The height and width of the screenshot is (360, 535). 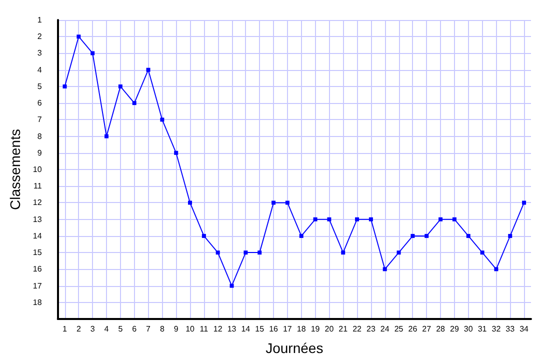 I want to click on x-tick-label: 30, so click(x=469, y=329).